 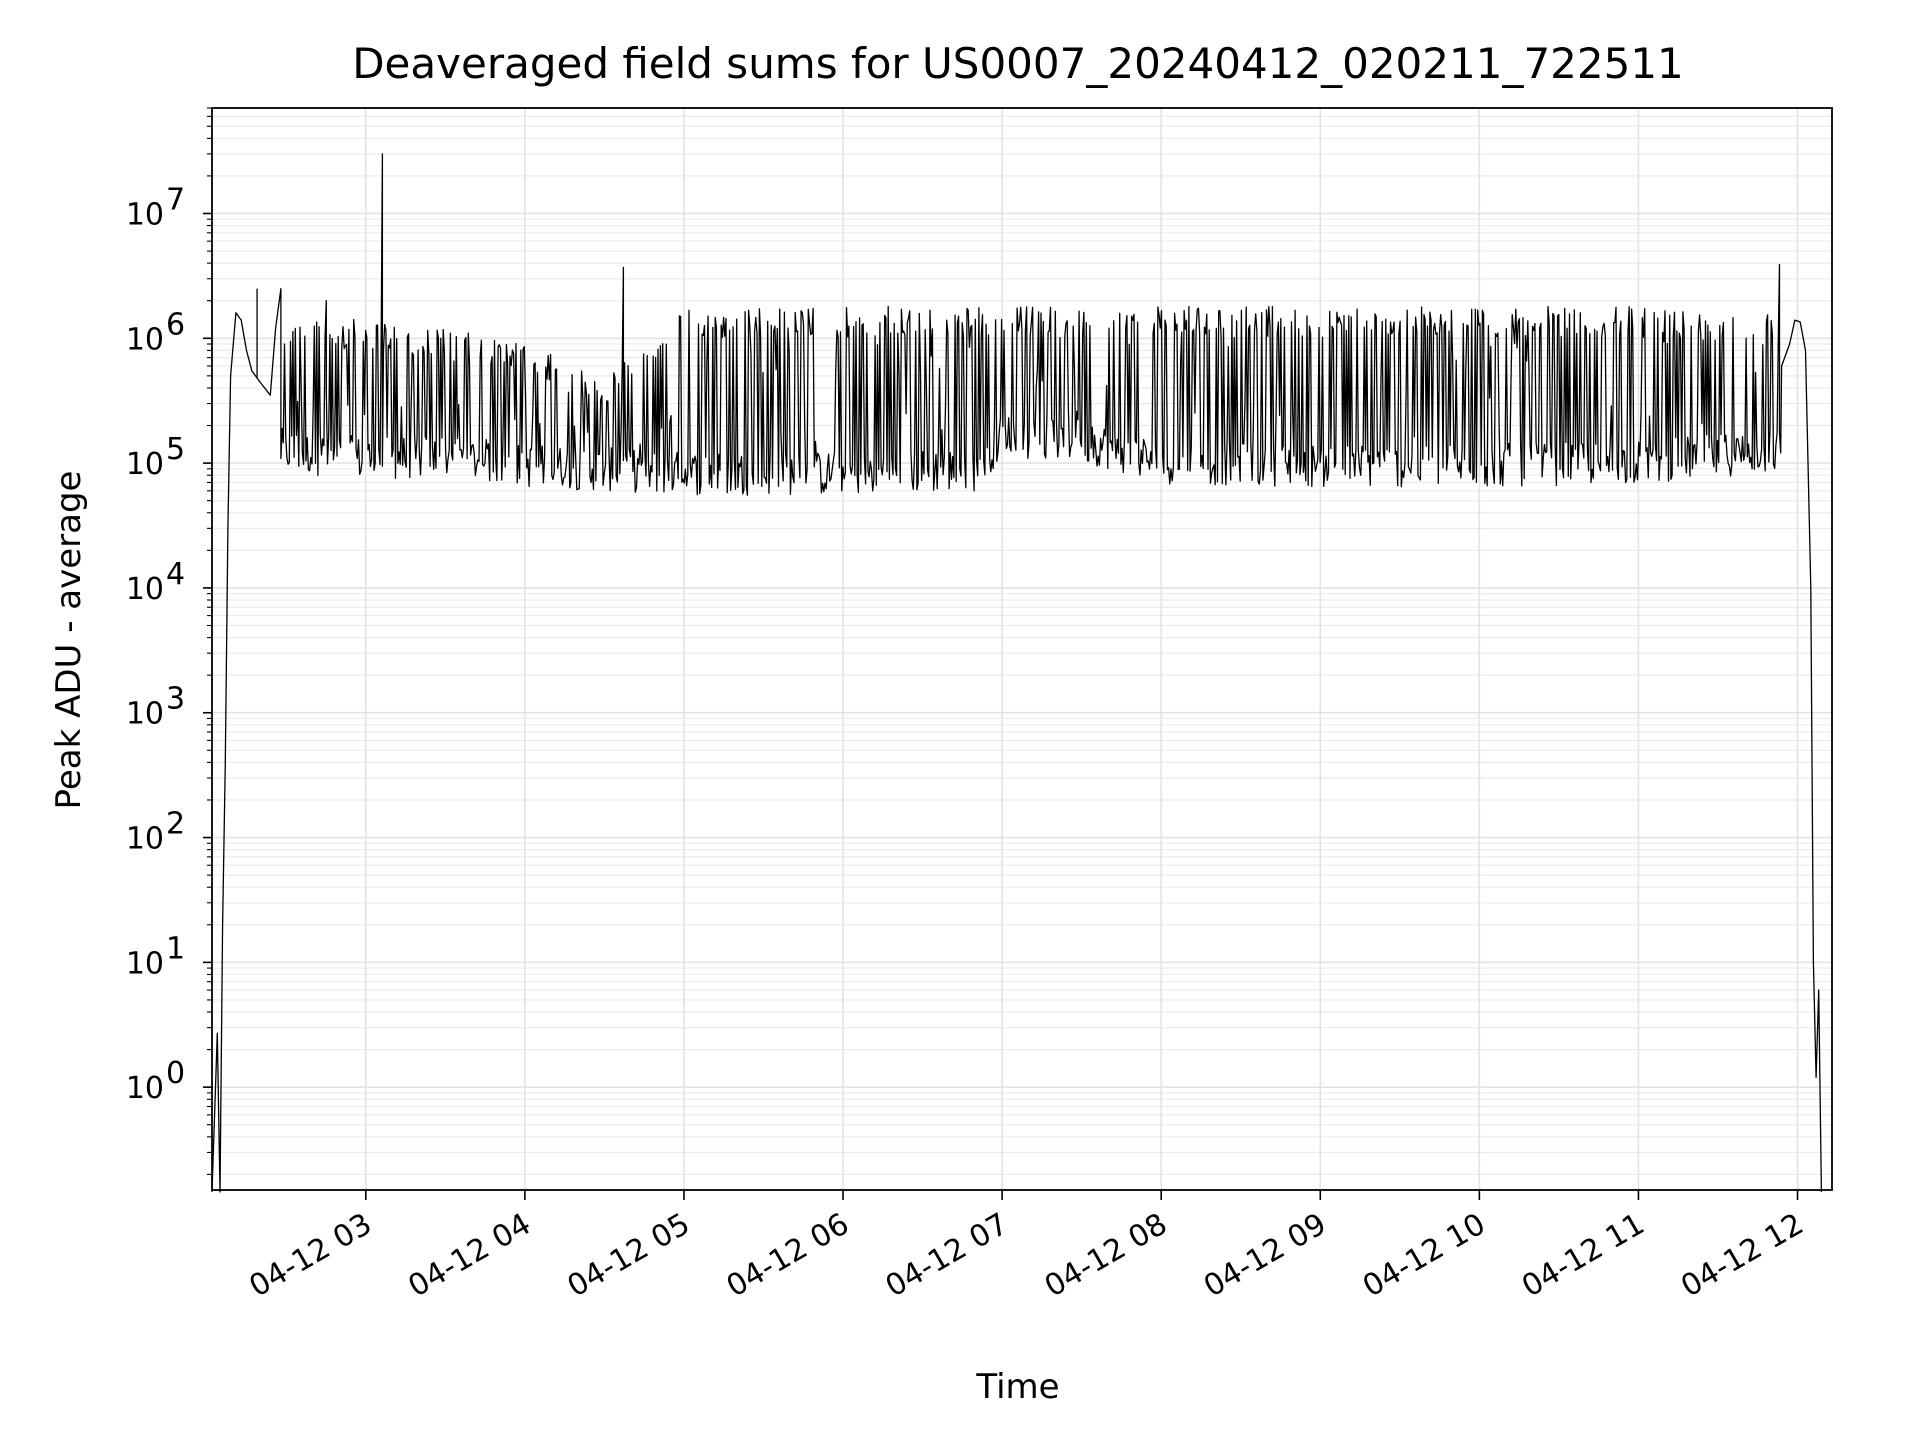 I want to click on y-axis-label: Peak ADU - average, so click(x=69, y=640).